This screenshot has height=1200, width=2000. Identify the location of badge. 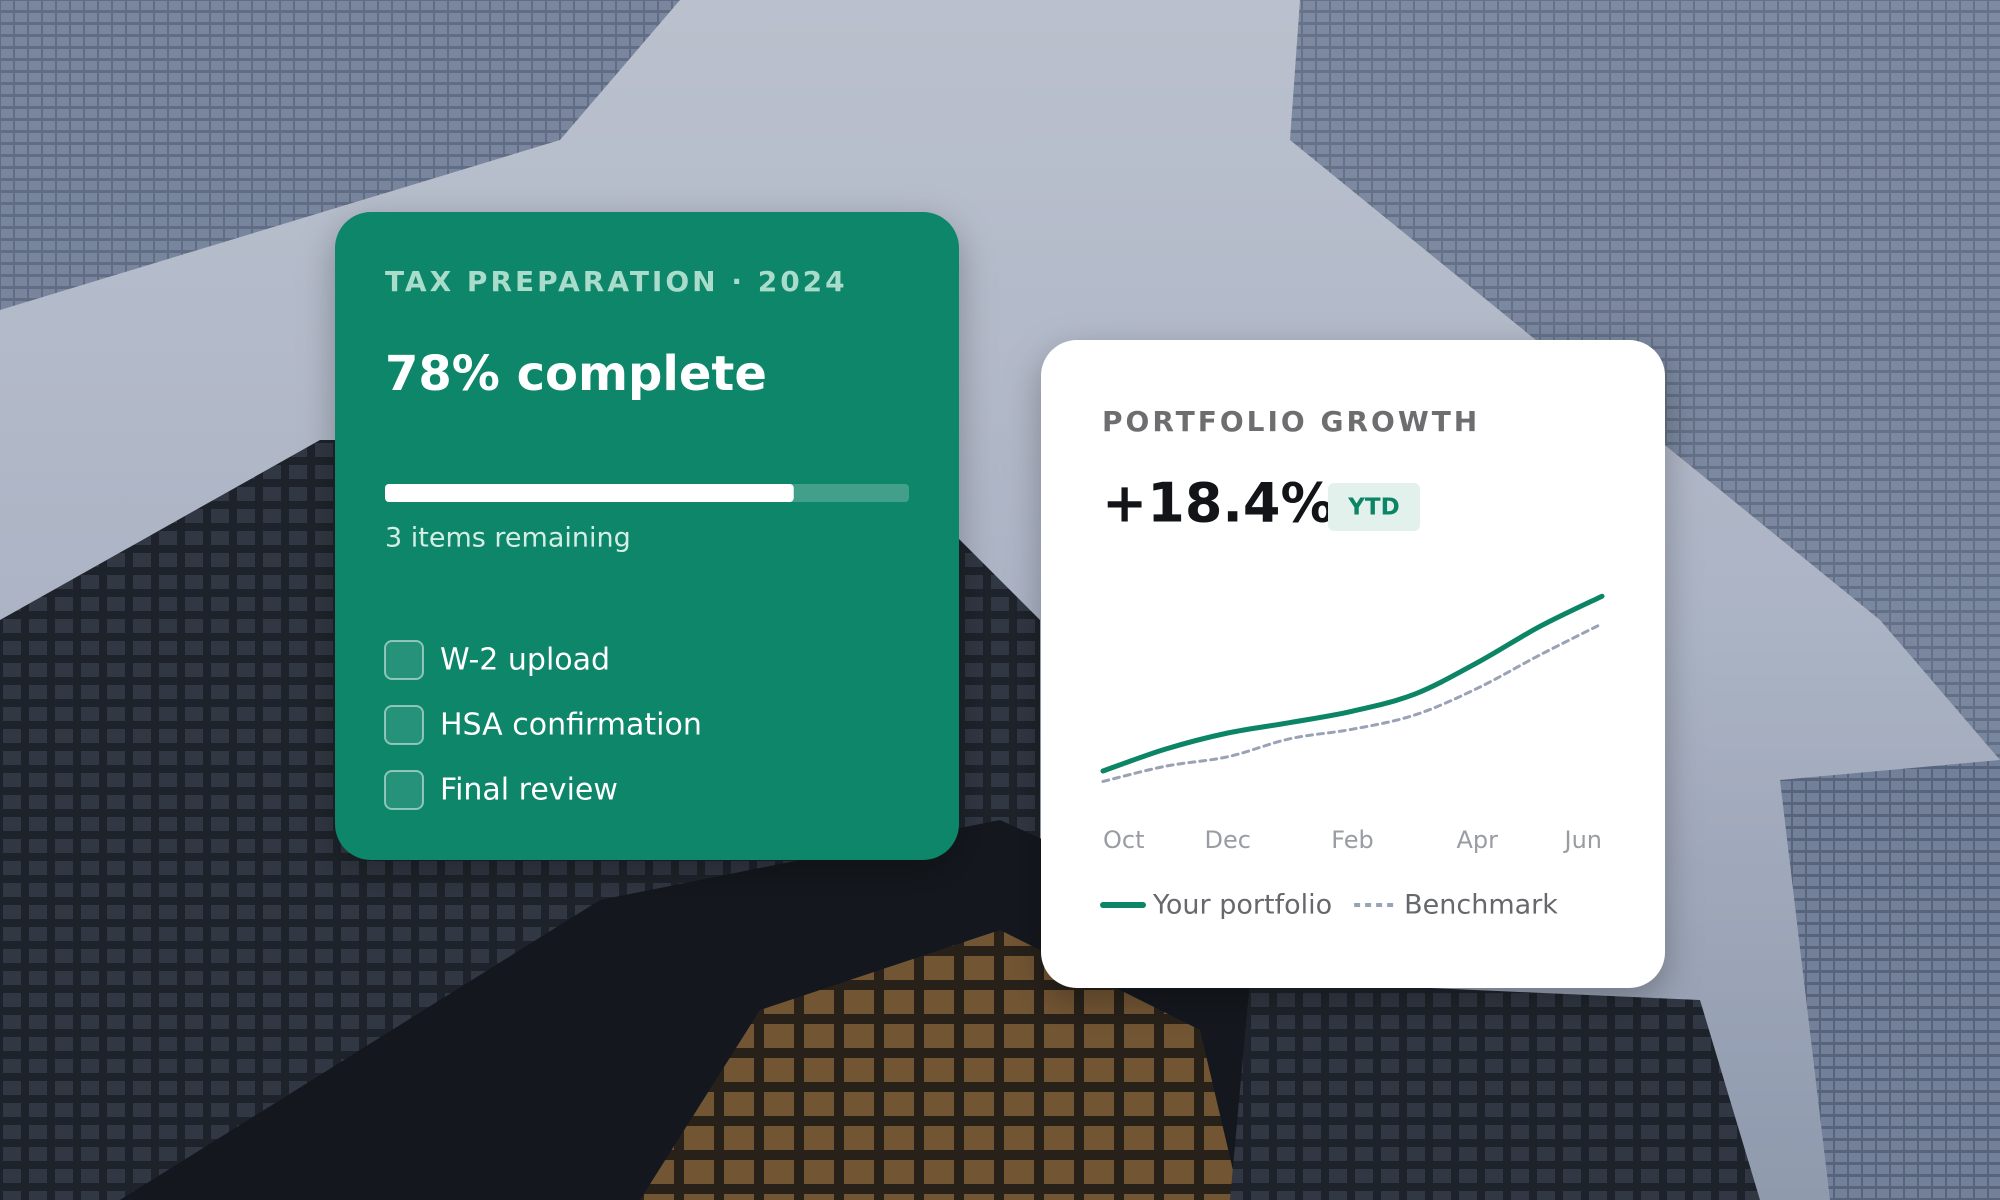
(1374, 507).